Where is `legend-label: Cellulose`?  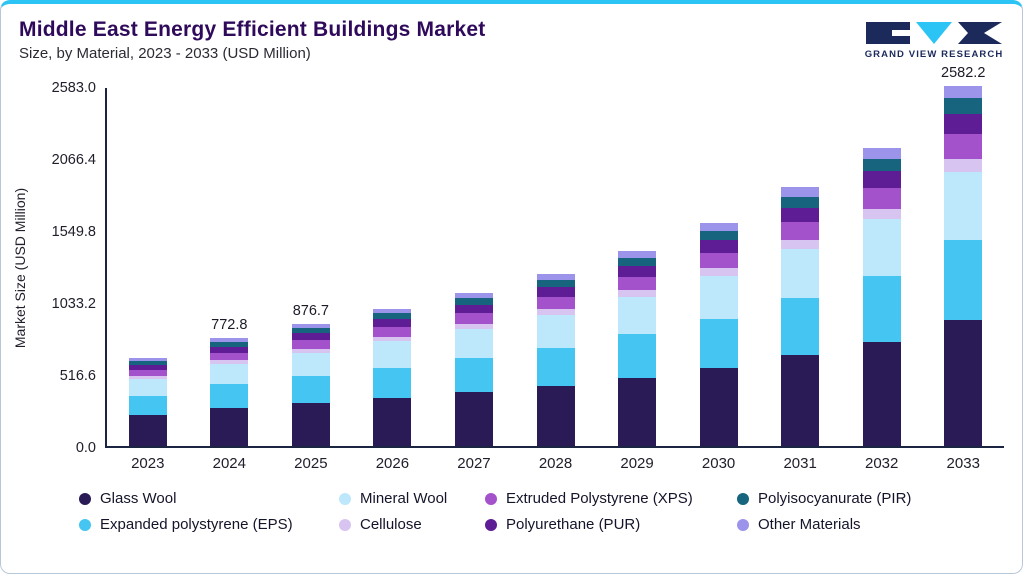
legend-label: Cellulose is located at coordinates (391, 524).